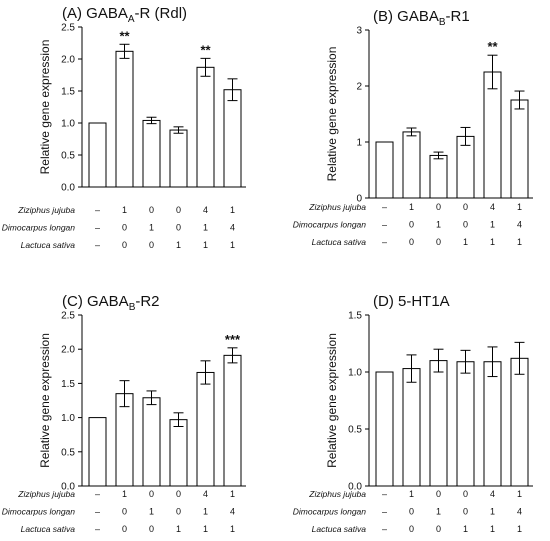 The height and width of the screenshot is (541, 550). Describe the element at coordinates (45, 107) in the screenshot. I see `y-axis-label: Relative gene expression` at that location.